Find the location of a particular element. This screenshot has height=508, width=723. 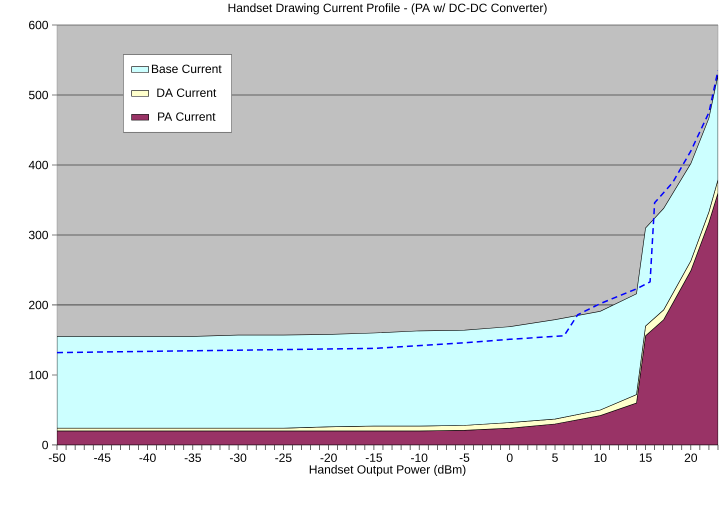

y-tick-label: 200 is located at coordinates (38, 305).